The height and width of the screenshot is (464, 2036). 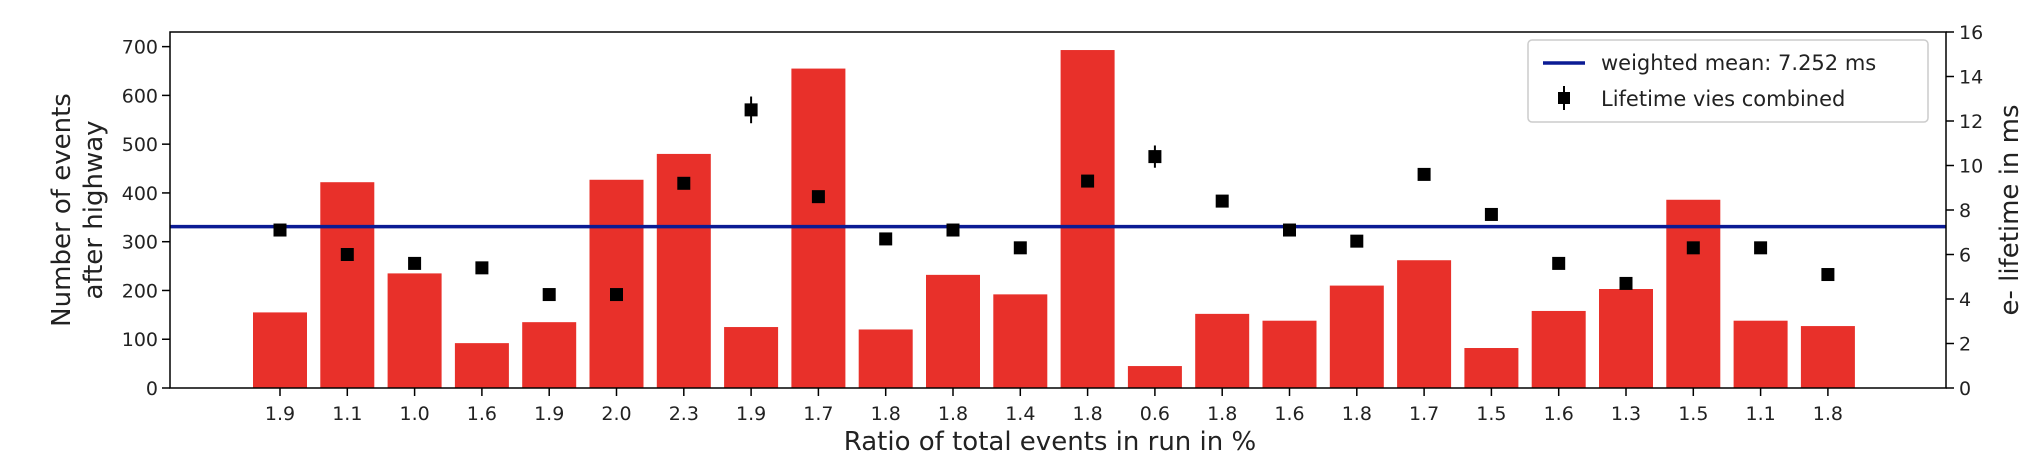 What do you see at coordinates (482, 414) in the screenshot?
I see `x-tick-label-3: 1.6` at bounding box center [482, 414].